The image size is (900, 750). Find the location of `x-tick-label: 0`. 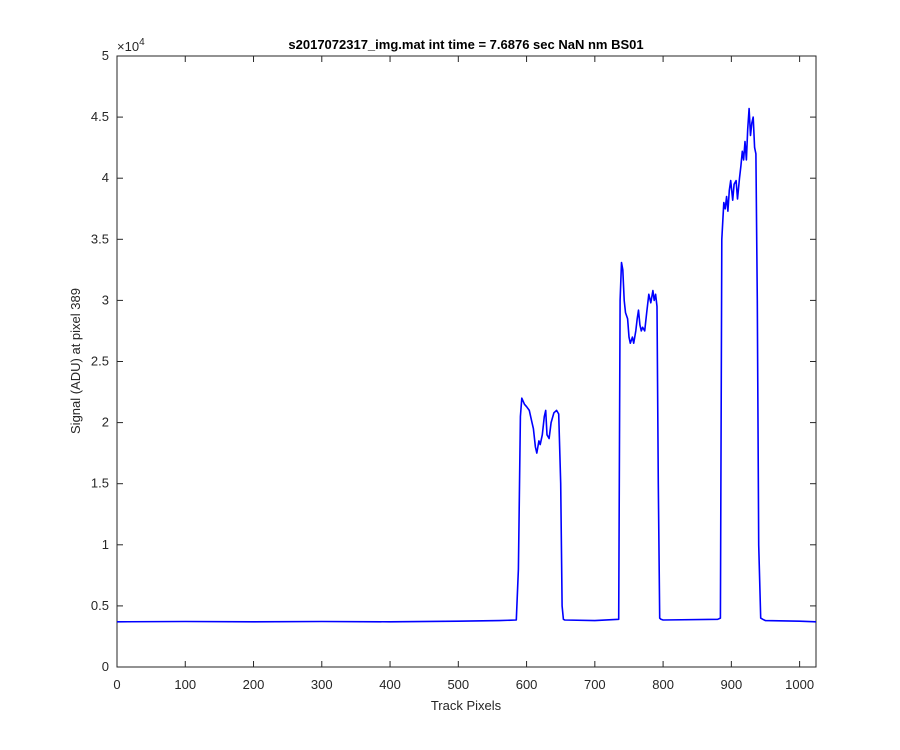

x-tick-label: 0 is located at coordinates (116, 684).